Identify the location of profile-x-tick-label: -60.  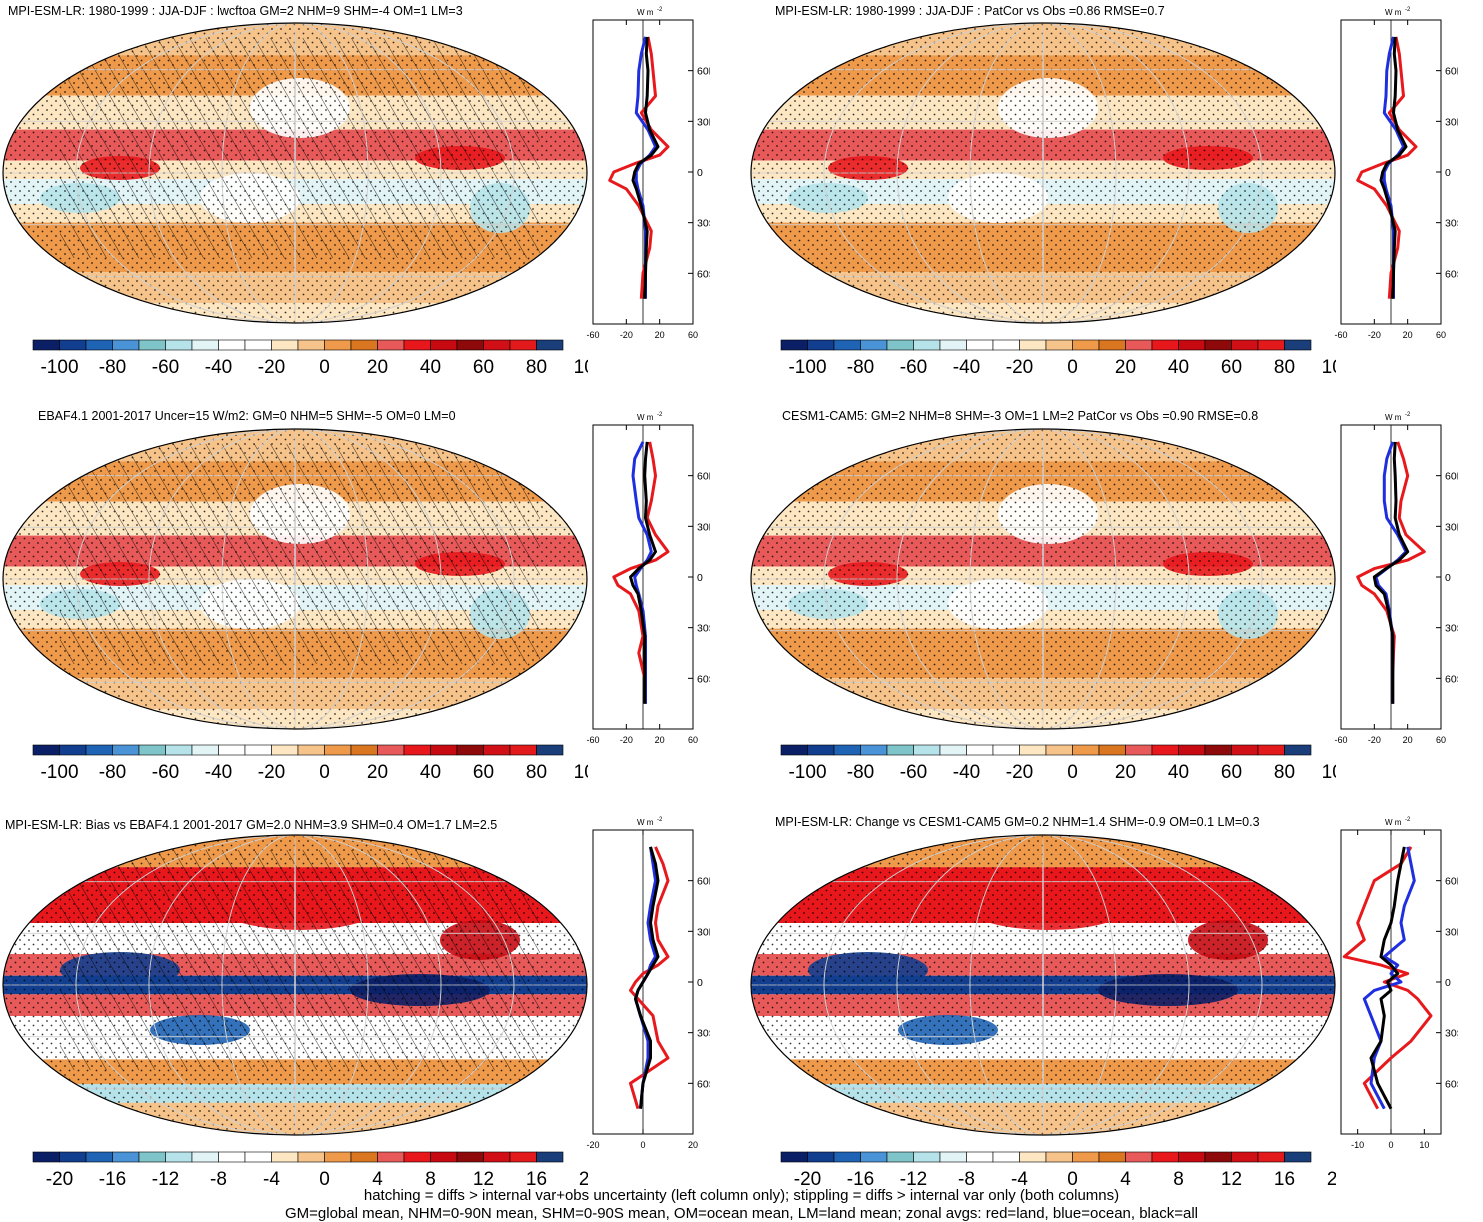
(592, 335).